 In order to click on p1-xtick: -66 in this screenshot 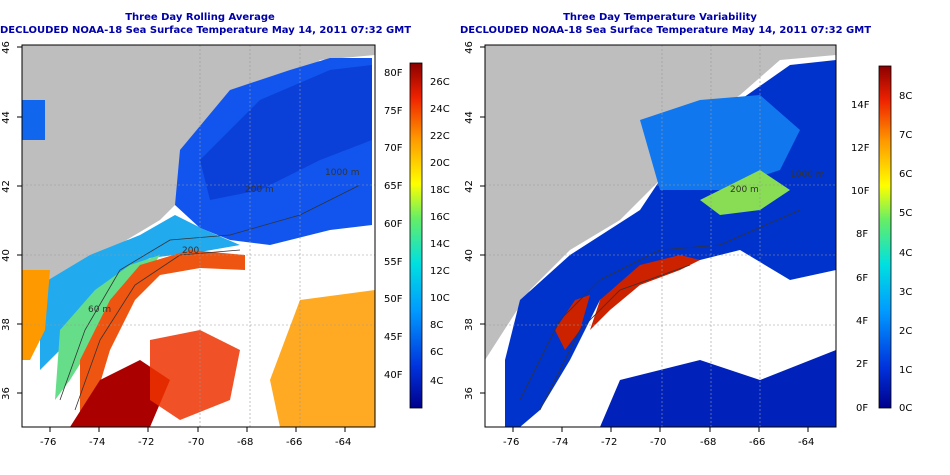, I will do `click(294, 442)`.